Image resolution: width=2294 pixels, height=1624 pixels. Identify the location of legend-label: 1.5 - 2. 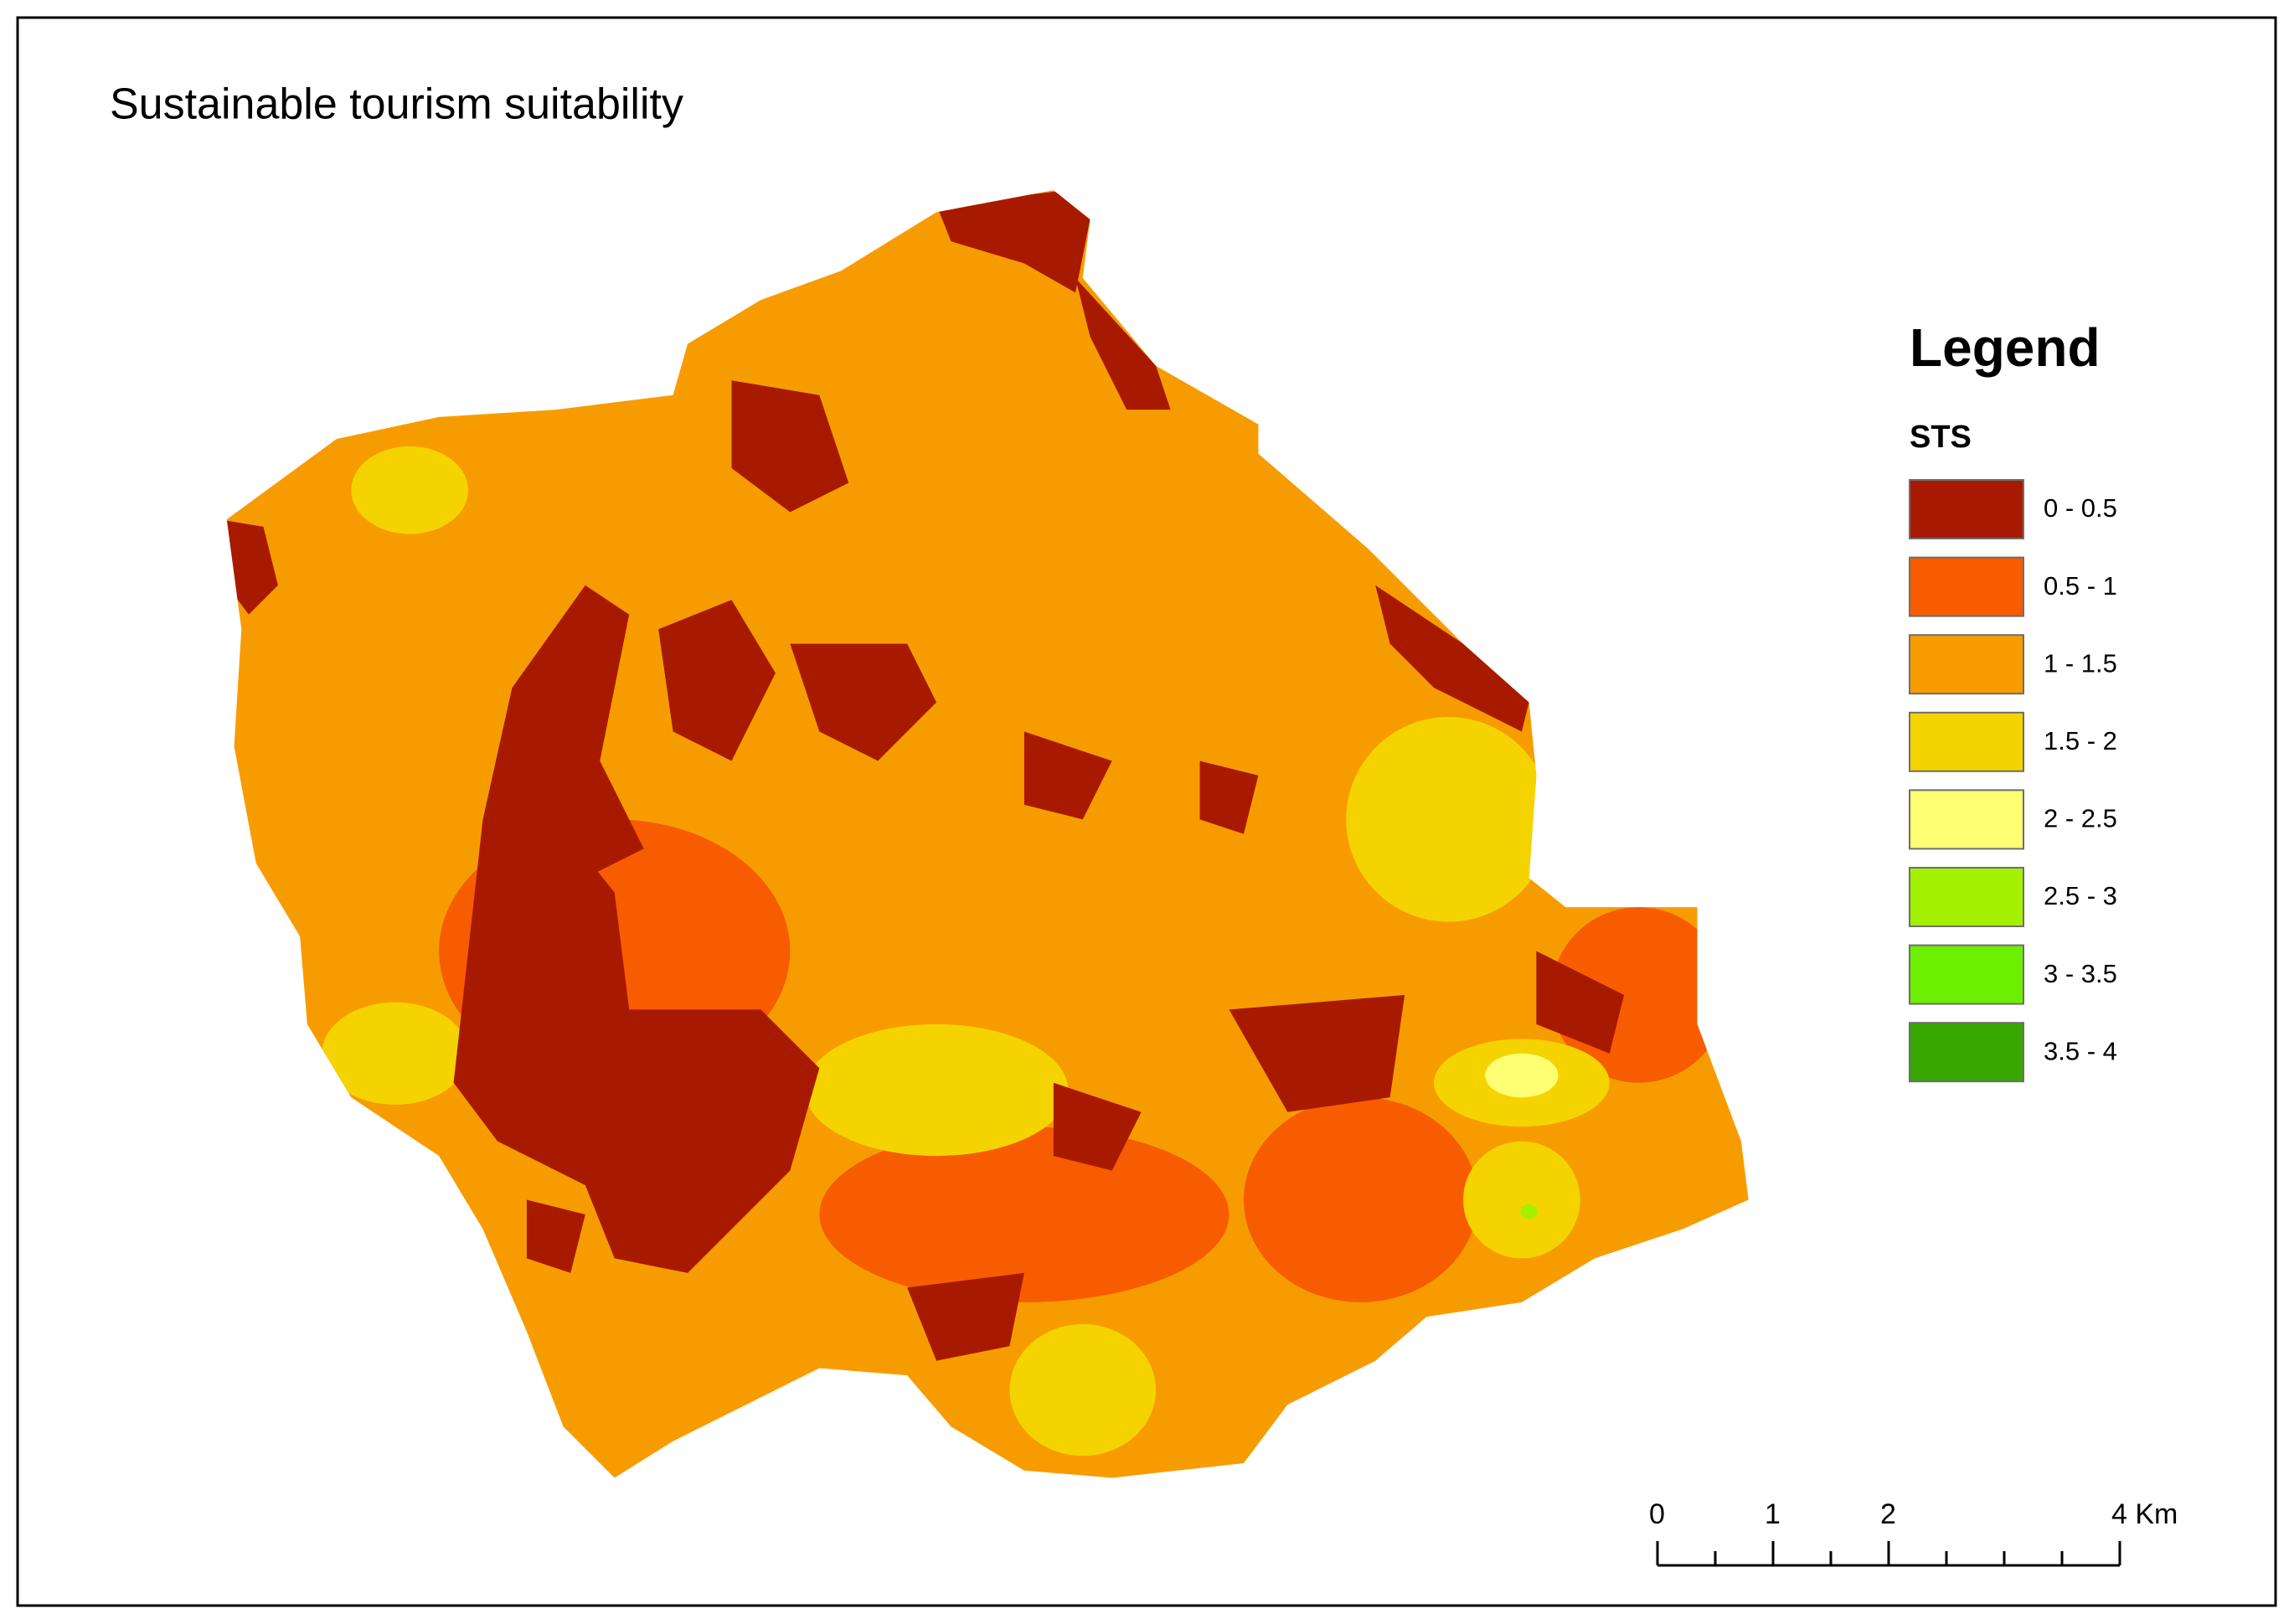
(2080, 740).